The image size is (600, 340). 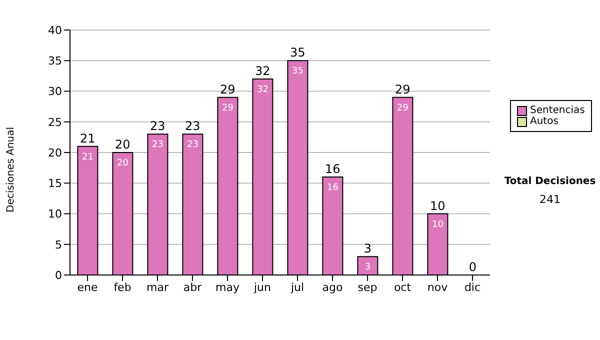 What do you see at coordinates (438, 205) in the screenshot?
I see `total-label: 10` at bounding box center [438, 205].